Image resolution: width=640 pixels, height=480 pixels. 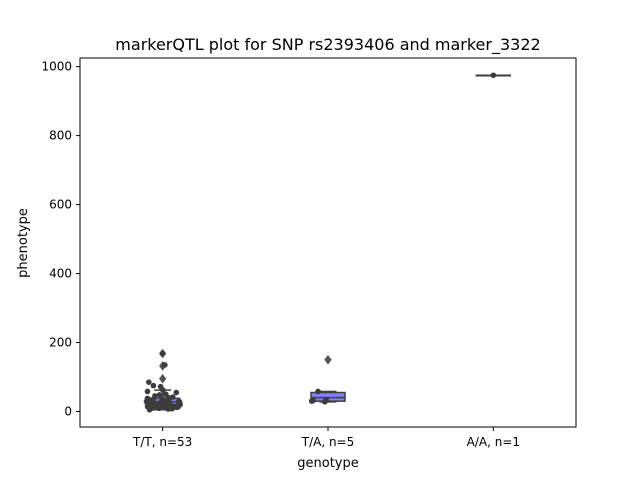 What do you see at coordinates (328, 442) in the screenshot?
I see `x-tick-label: T/A, n=5` at bounding box center [328, 442].